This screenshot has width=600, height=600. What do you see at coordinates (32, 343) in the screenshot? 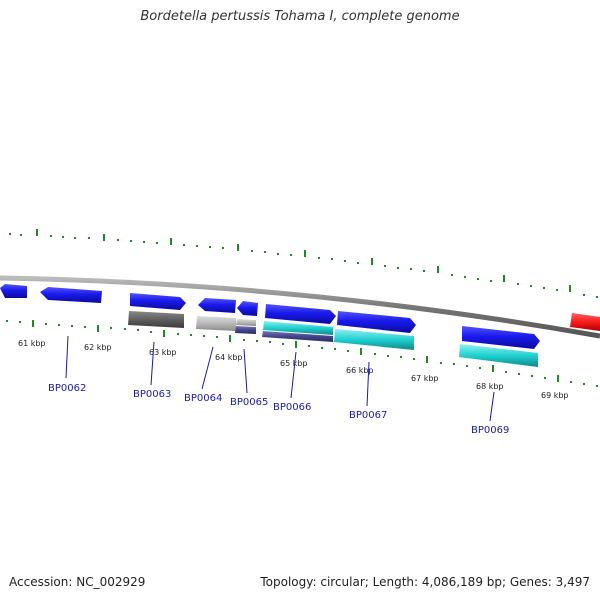
I see `kbp-label: 61 kbp` at bounding box center [32, 343].